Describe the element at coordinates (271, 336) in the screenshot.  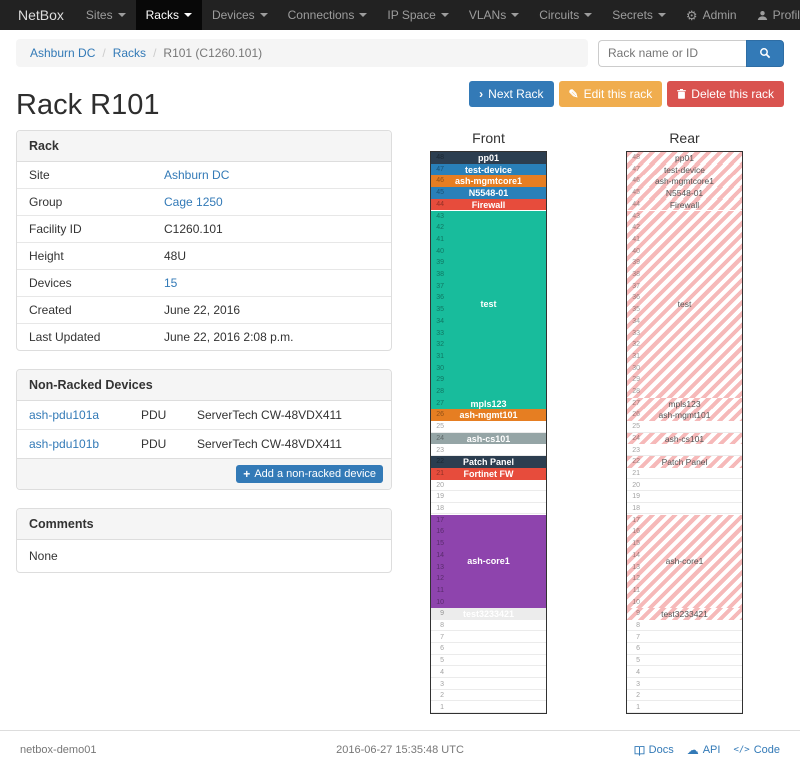
I see `attr-value: June 22, 2016 2:08 p.m.` at that location.